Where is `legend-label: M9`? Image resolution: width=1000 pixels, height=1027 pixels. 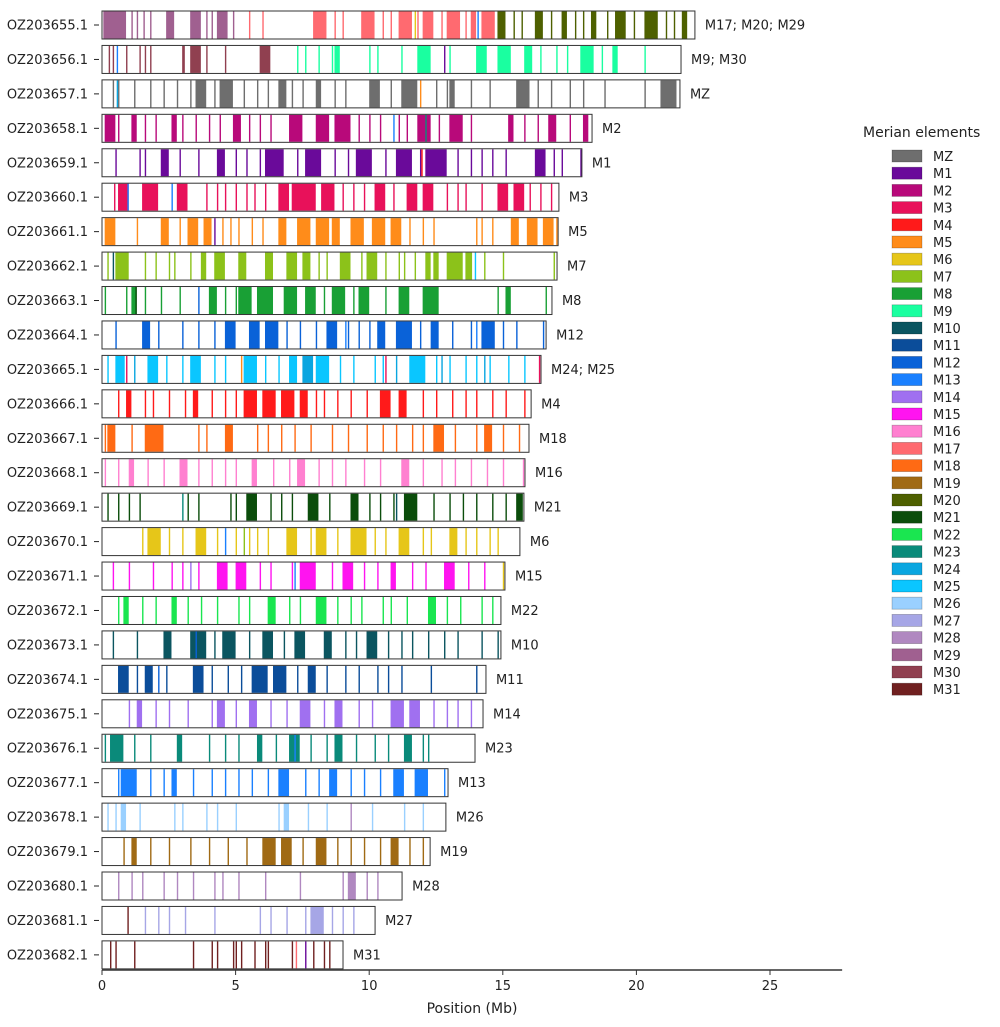 legend-label: M9 is located at coordinates (943, 312).